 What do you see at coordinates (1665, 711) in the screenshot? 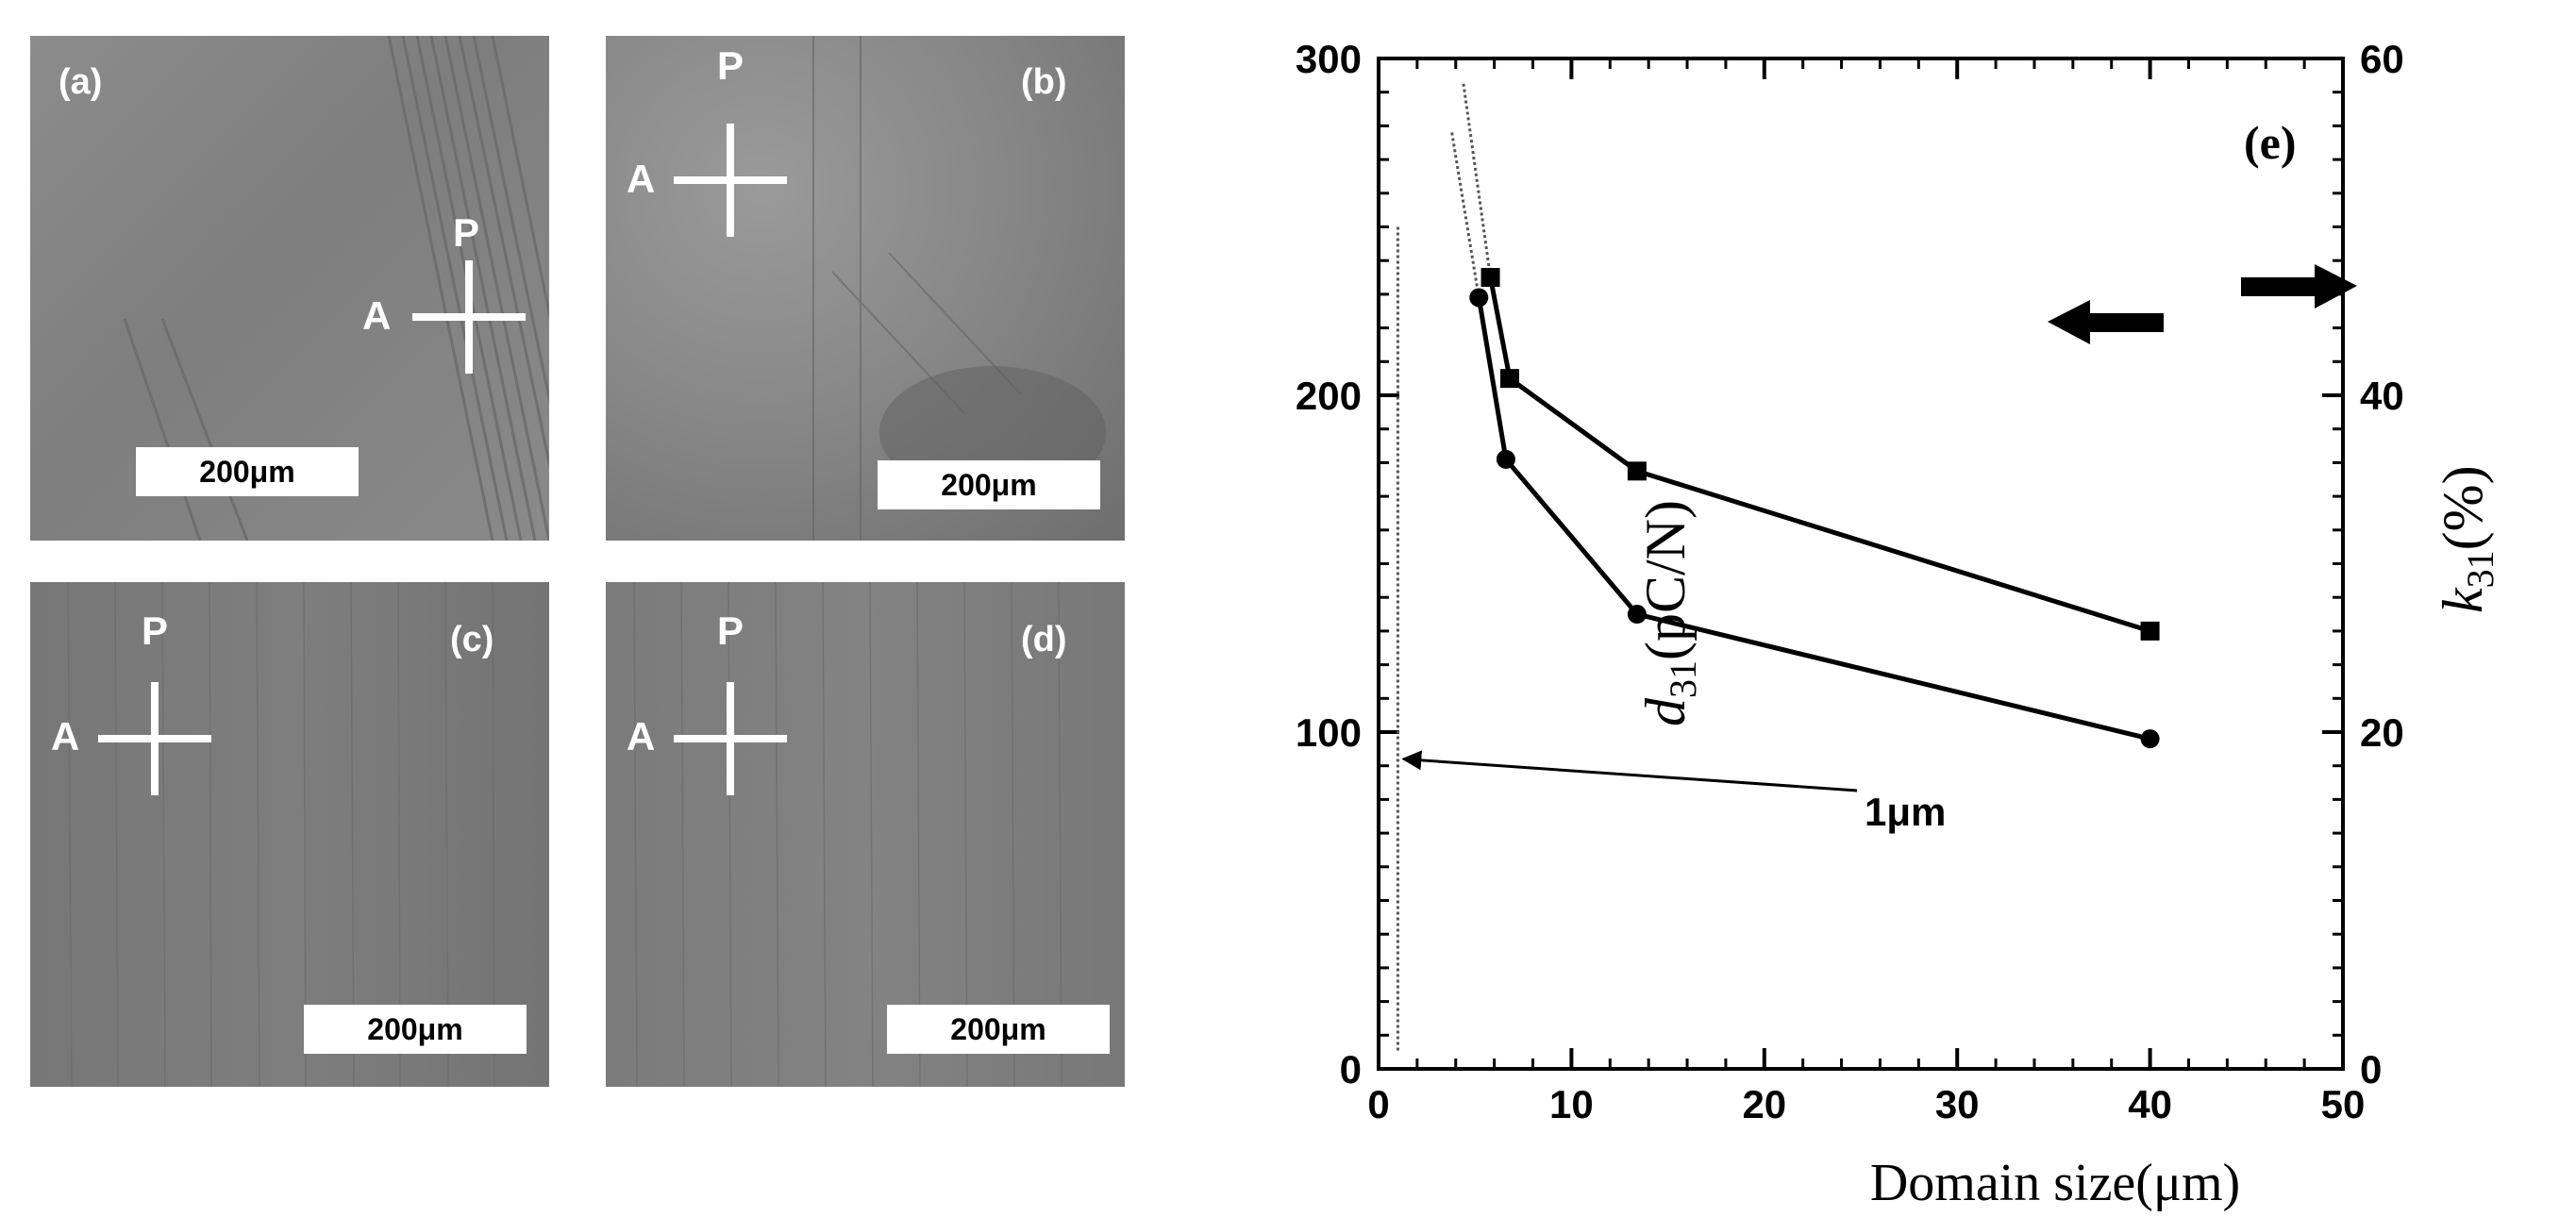
I see `left-y-label-main: d` at bounding box center [1665, 711].